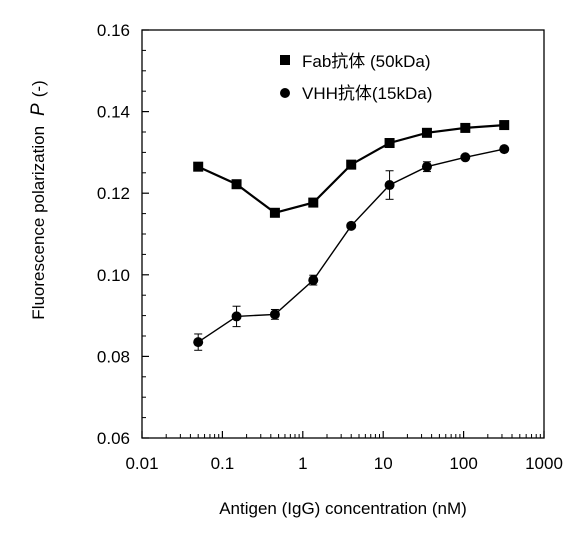 Image resolution: width=587 pixels, height=537 pixels. What do you see at coordinates (285, 60) in the screenshot?
I see `legend-marker-fab` at bounding box center [285, 60].